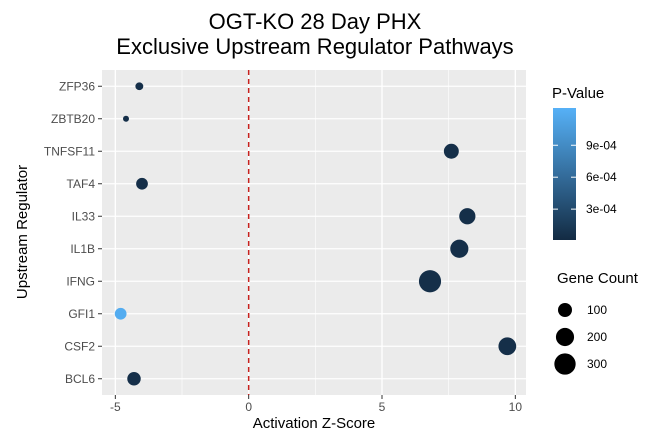 The image size is (664, 435). What do you see at coordinates (139, 86) in the screenshot?
I see `data-point-zfp36` at bounding box center [139, 86].